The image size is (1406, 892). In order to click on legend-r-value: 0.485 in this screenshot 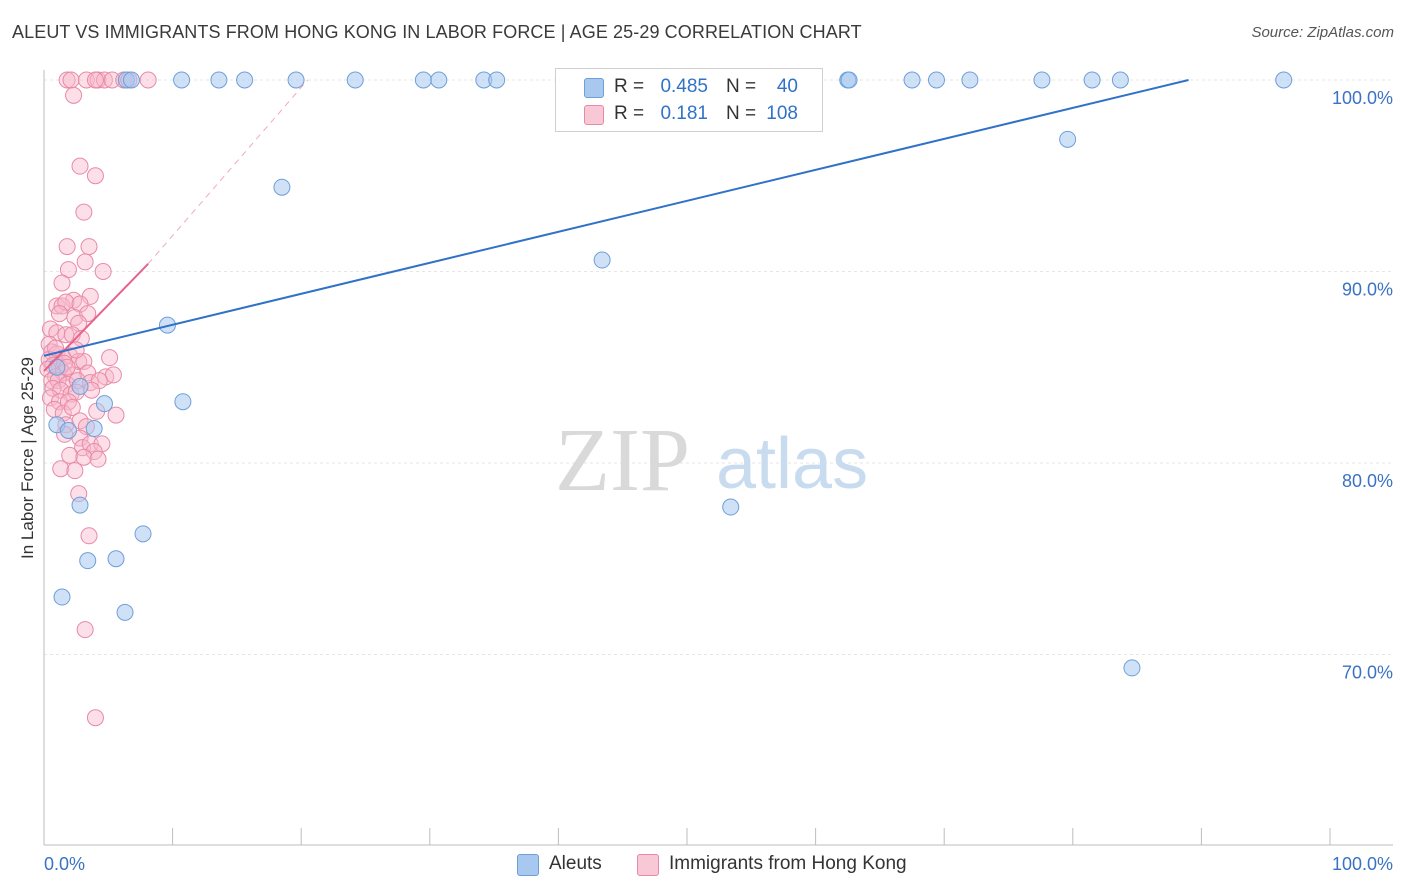, I will do `click(684, 86)`.